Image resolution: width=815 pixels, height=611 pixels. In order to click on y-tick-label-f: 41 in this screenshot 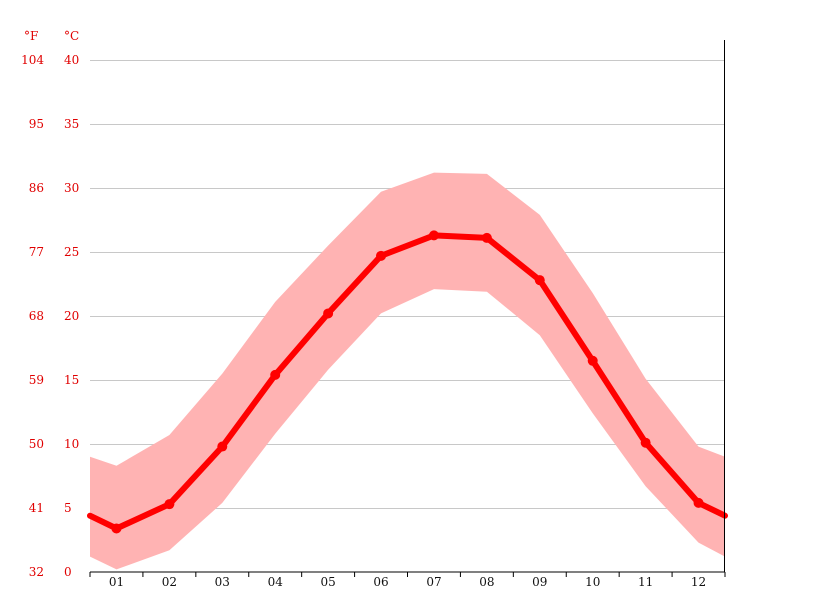, I will do `click(36, 508)`.